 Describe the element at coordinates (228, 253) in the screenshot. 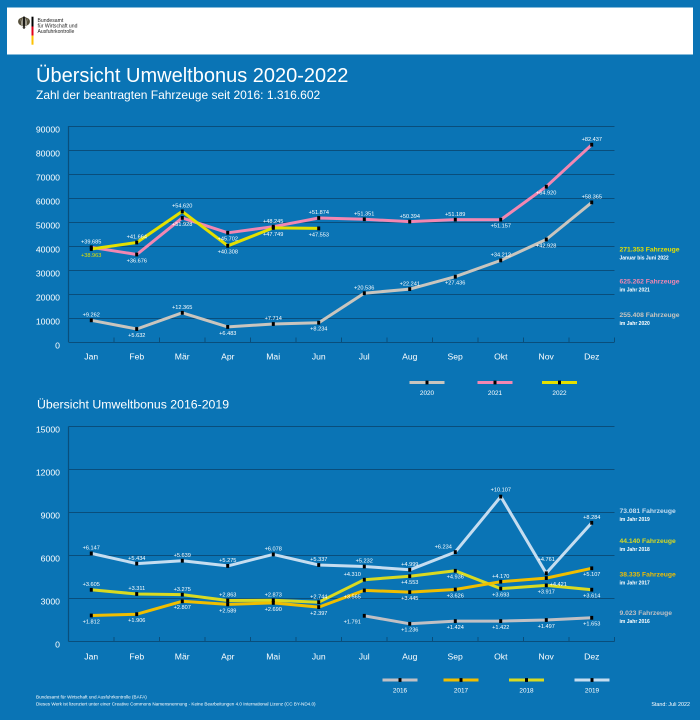

I see `svg-text: +40.308` at that location.